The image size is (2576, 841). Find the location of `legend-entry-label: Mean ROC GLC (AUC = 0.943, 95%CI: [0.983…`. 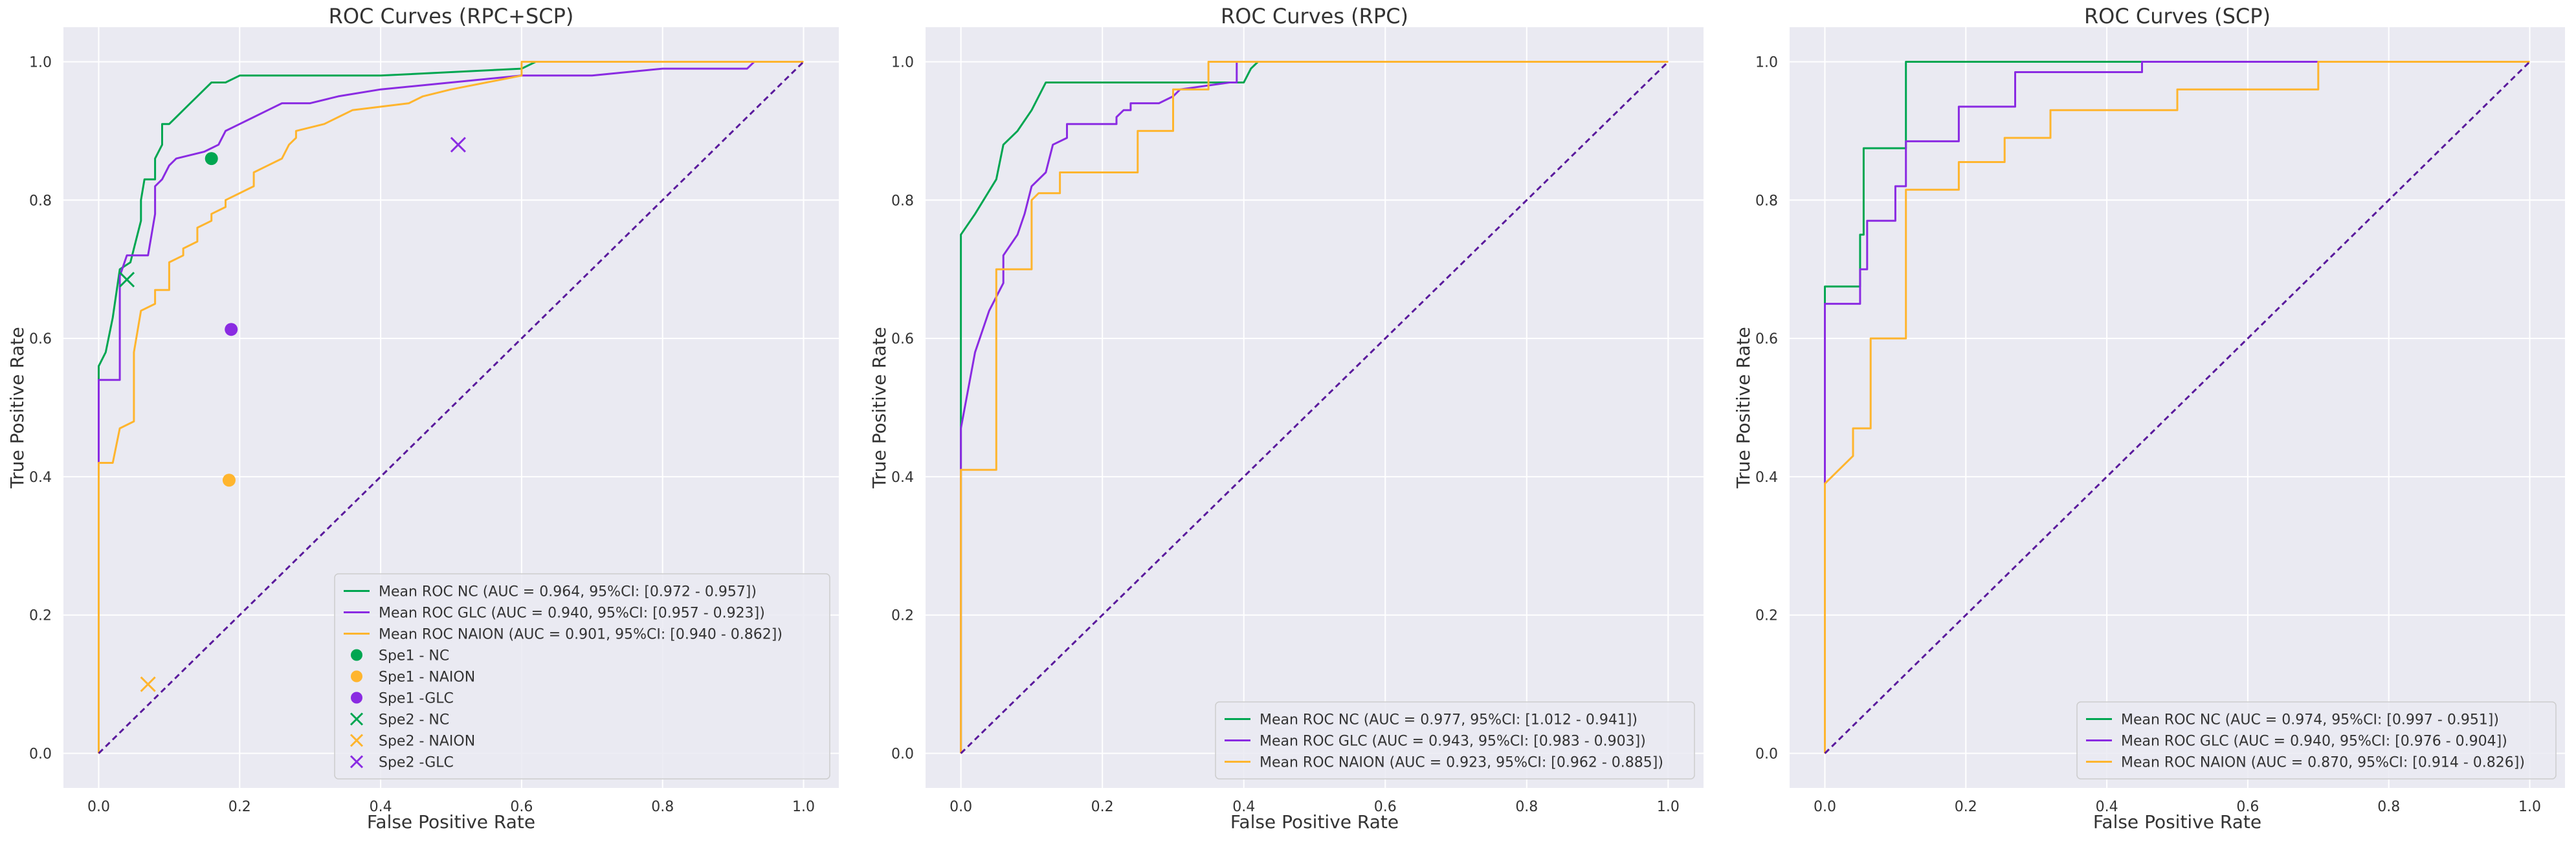

legend-entry-label: Mean ROC GLC (AUC = 0.943, 95%CI: [0.983… is located at coordinates (1453, 742).